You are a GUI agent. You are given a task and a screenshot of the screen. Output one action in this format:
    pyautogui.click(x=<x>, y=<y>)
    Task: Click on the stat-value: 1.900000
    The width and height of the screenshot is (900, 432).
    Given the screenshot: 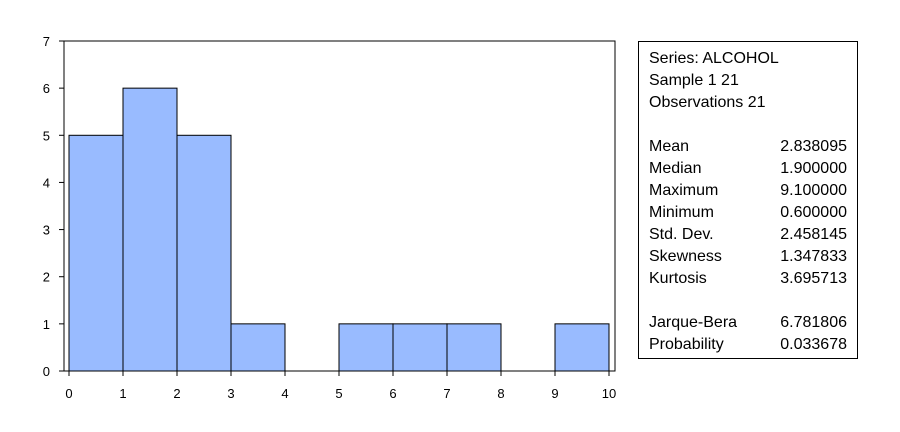 What is the action you would take?
    pyautogui.click(x=813, y=168)
    